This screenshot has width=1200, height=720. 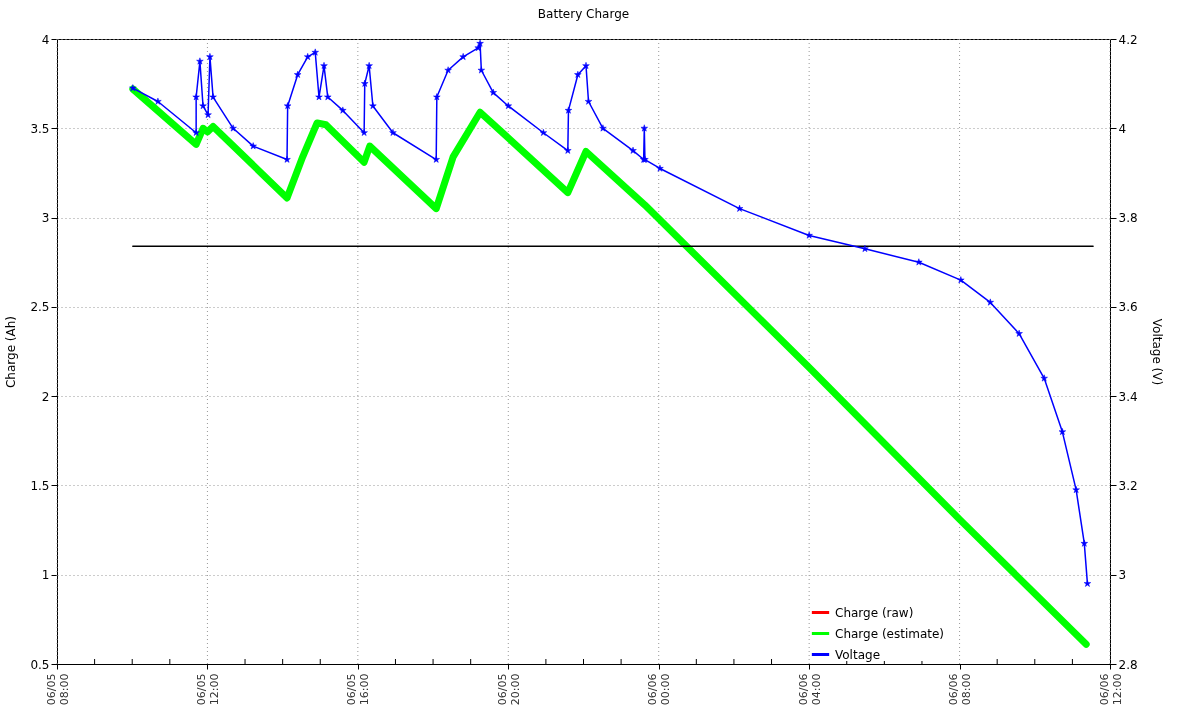 I want to click on y-tick-label: 3, so click(x=45, y=218).